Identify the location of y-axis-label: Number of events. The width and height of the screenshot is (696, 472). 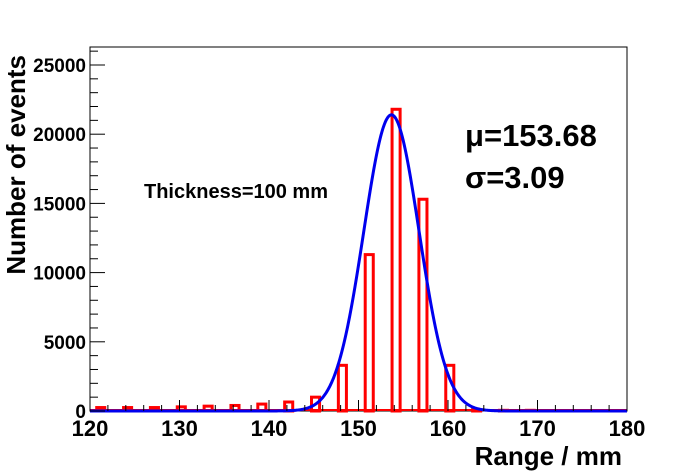
(16, 165).